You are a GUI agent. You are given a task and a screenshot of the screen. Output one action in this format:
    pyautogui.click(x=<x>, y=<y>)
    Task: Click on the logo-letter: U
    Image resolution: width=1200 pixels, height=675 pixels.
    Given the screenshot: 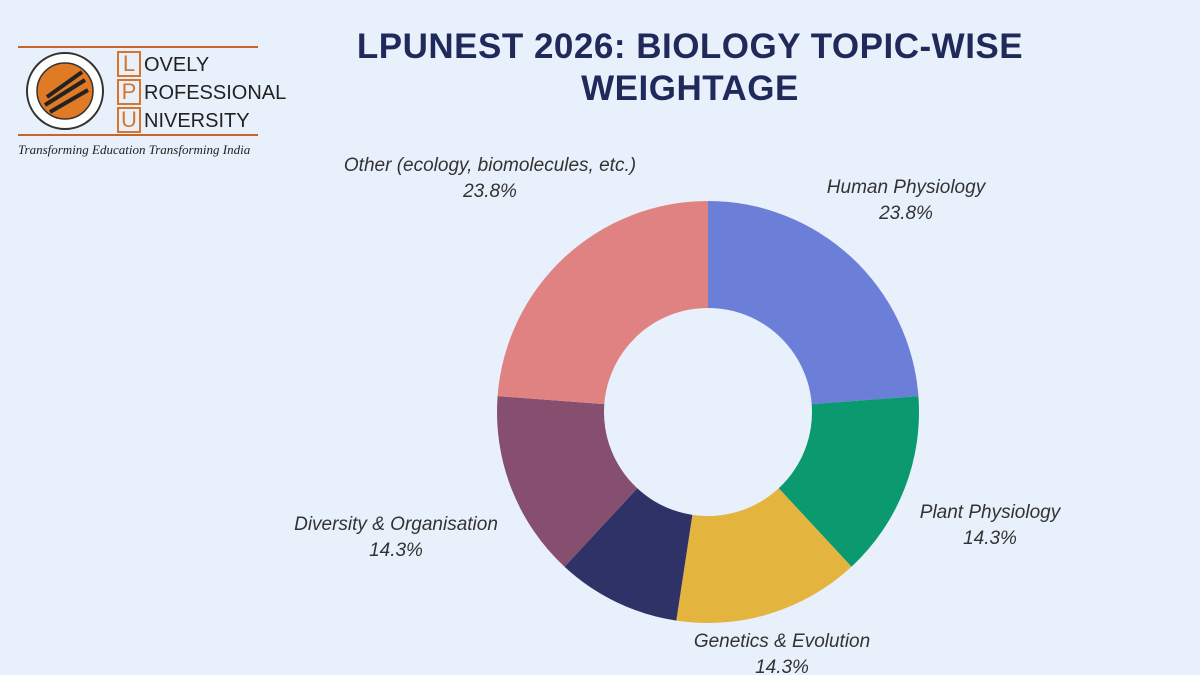 What is the action you would take?
    pyautogui.click(x=129, y=119)
    